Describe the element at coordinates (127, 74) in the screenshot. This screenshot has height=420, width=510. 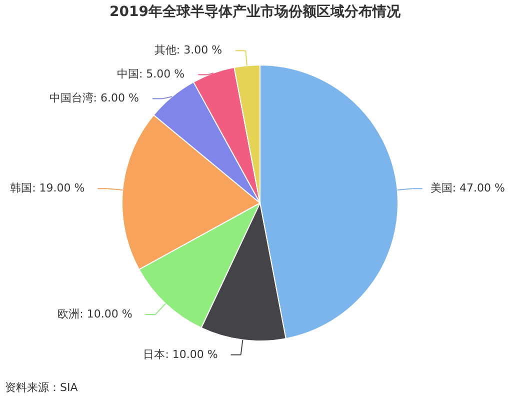
I see `slice-label: 中国` at that location.